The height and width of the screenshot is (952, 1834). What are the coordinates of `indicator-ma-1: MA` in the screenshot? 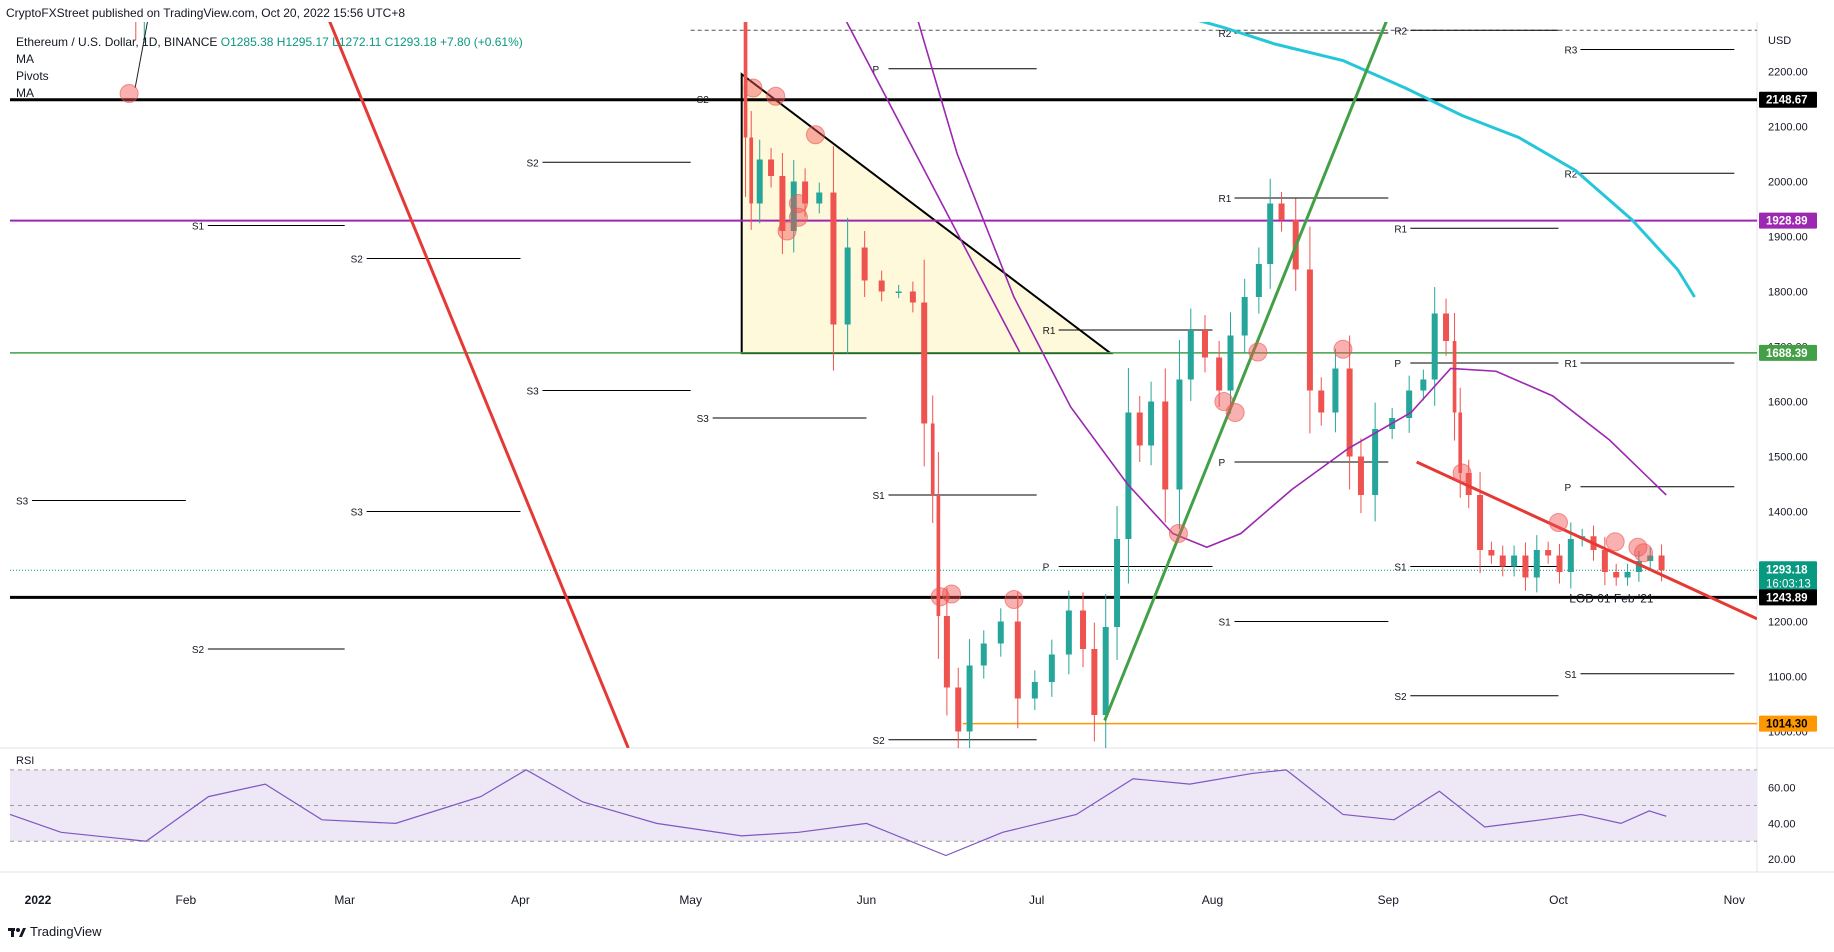 It's located at (25, 59).